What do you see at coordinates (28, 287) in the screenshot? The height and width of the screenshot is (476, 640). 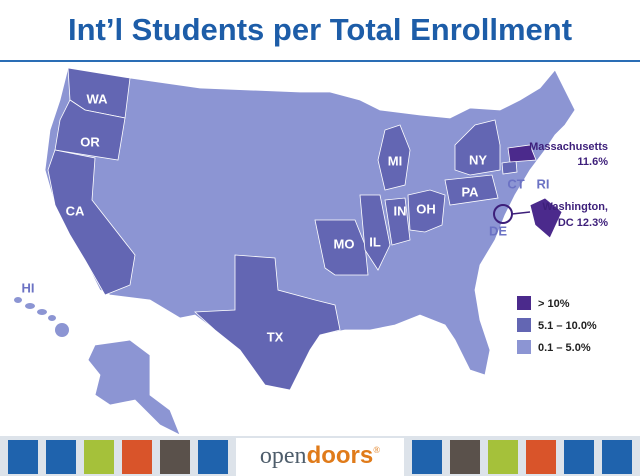 I see `state-label: HI` at bounding box center [28, 287].